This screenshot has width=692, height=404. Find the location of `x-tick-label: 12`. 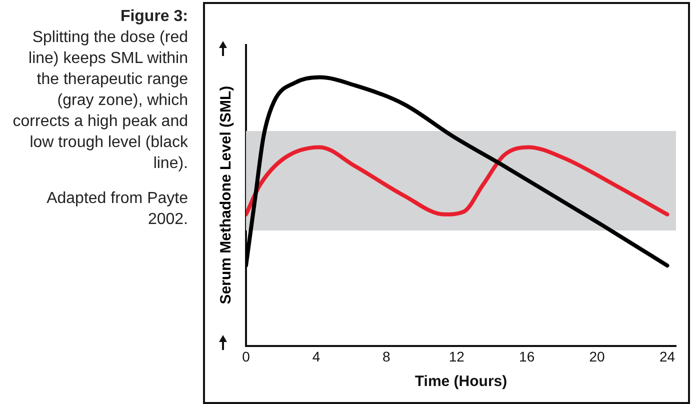

x-tick-label: 12 is located at coordinates (456, 356).